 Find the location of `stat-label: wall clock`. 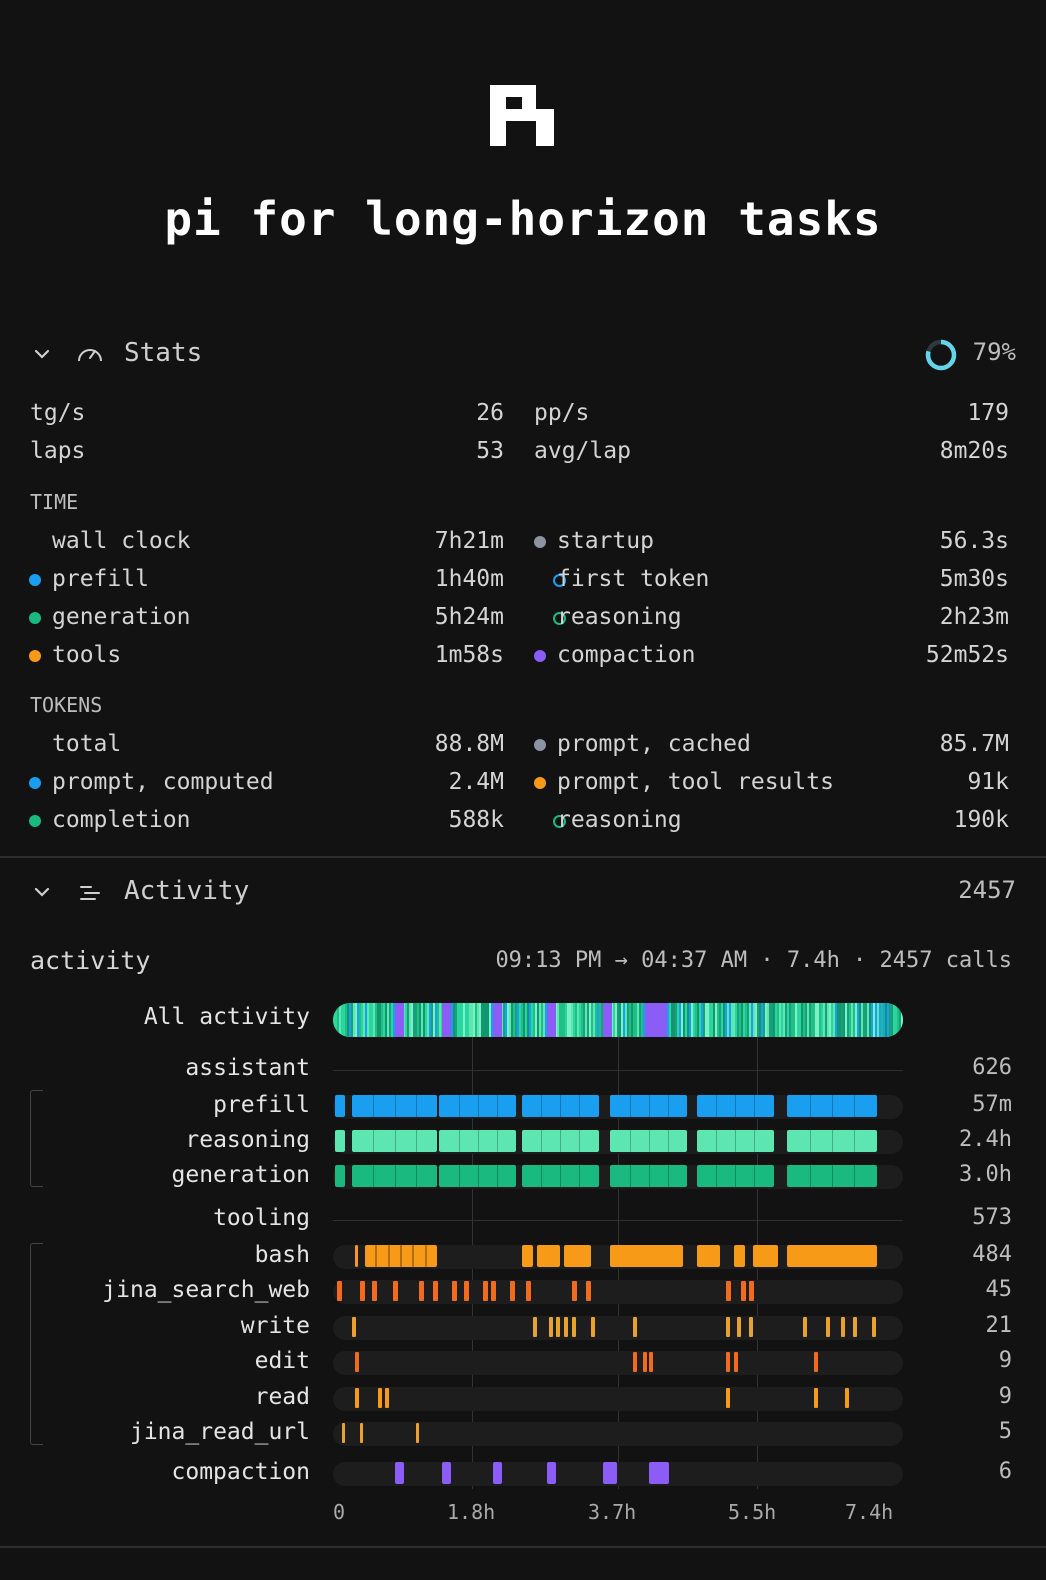

stat-label: wall clock is located at coordinates (121, 541).